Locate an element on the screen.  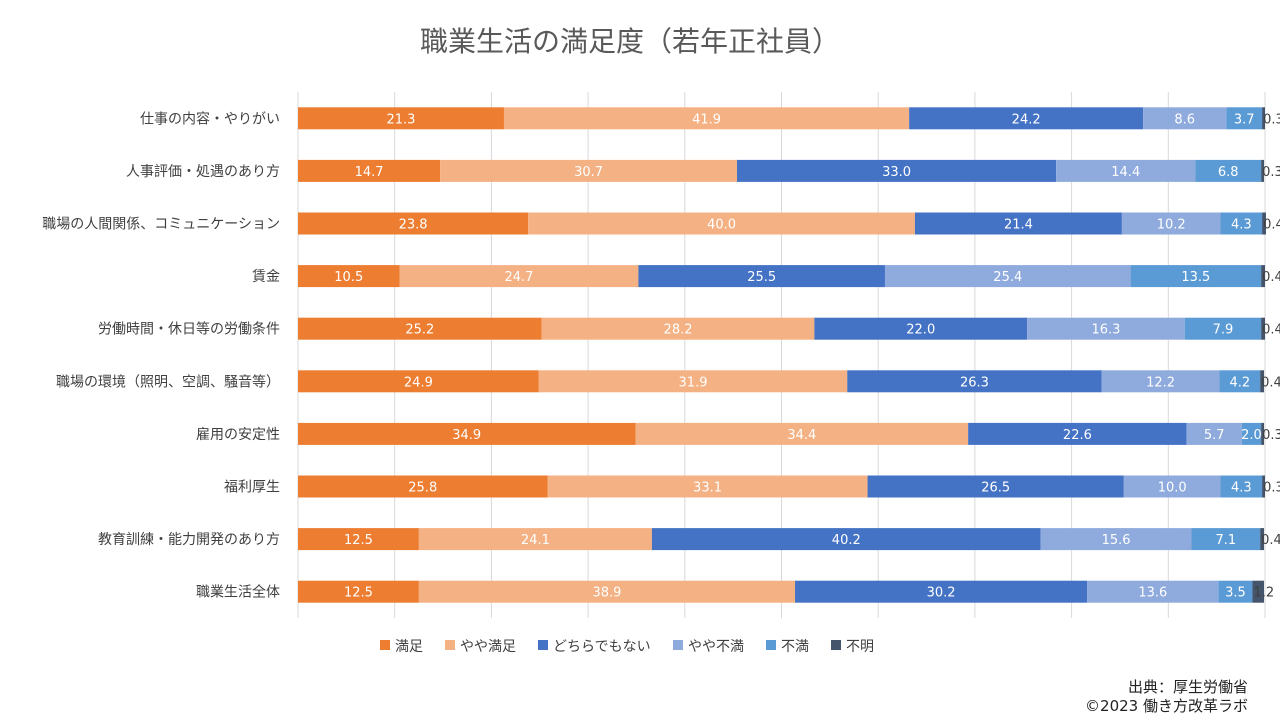
category-label: 労働時間・休日等の労働条件 is located at coordinates (189, 329).